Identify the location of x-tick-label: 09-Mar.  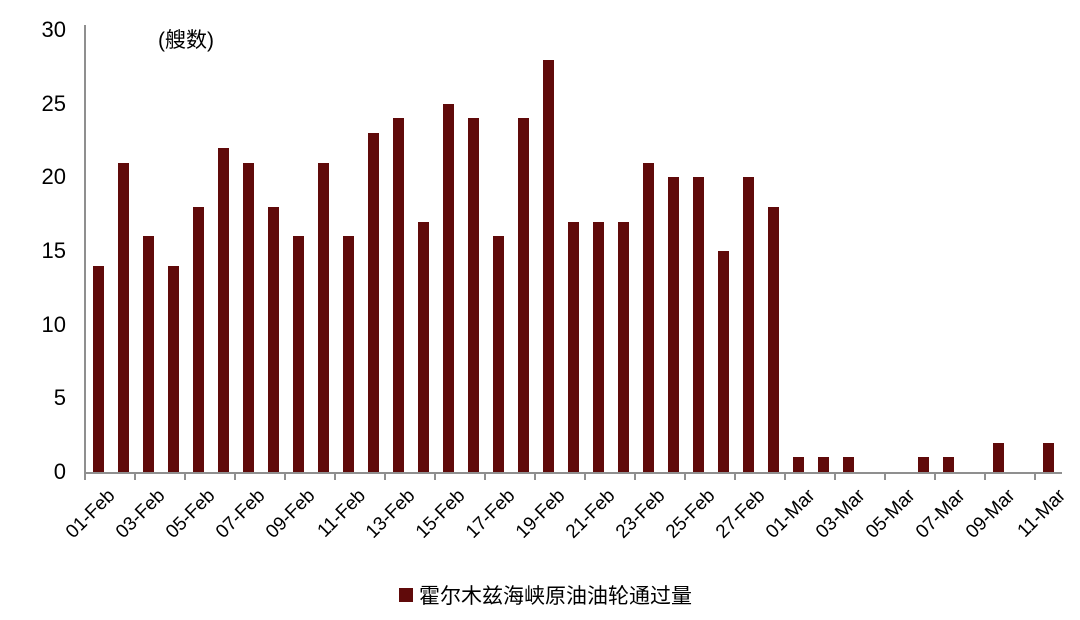
(991, 514).